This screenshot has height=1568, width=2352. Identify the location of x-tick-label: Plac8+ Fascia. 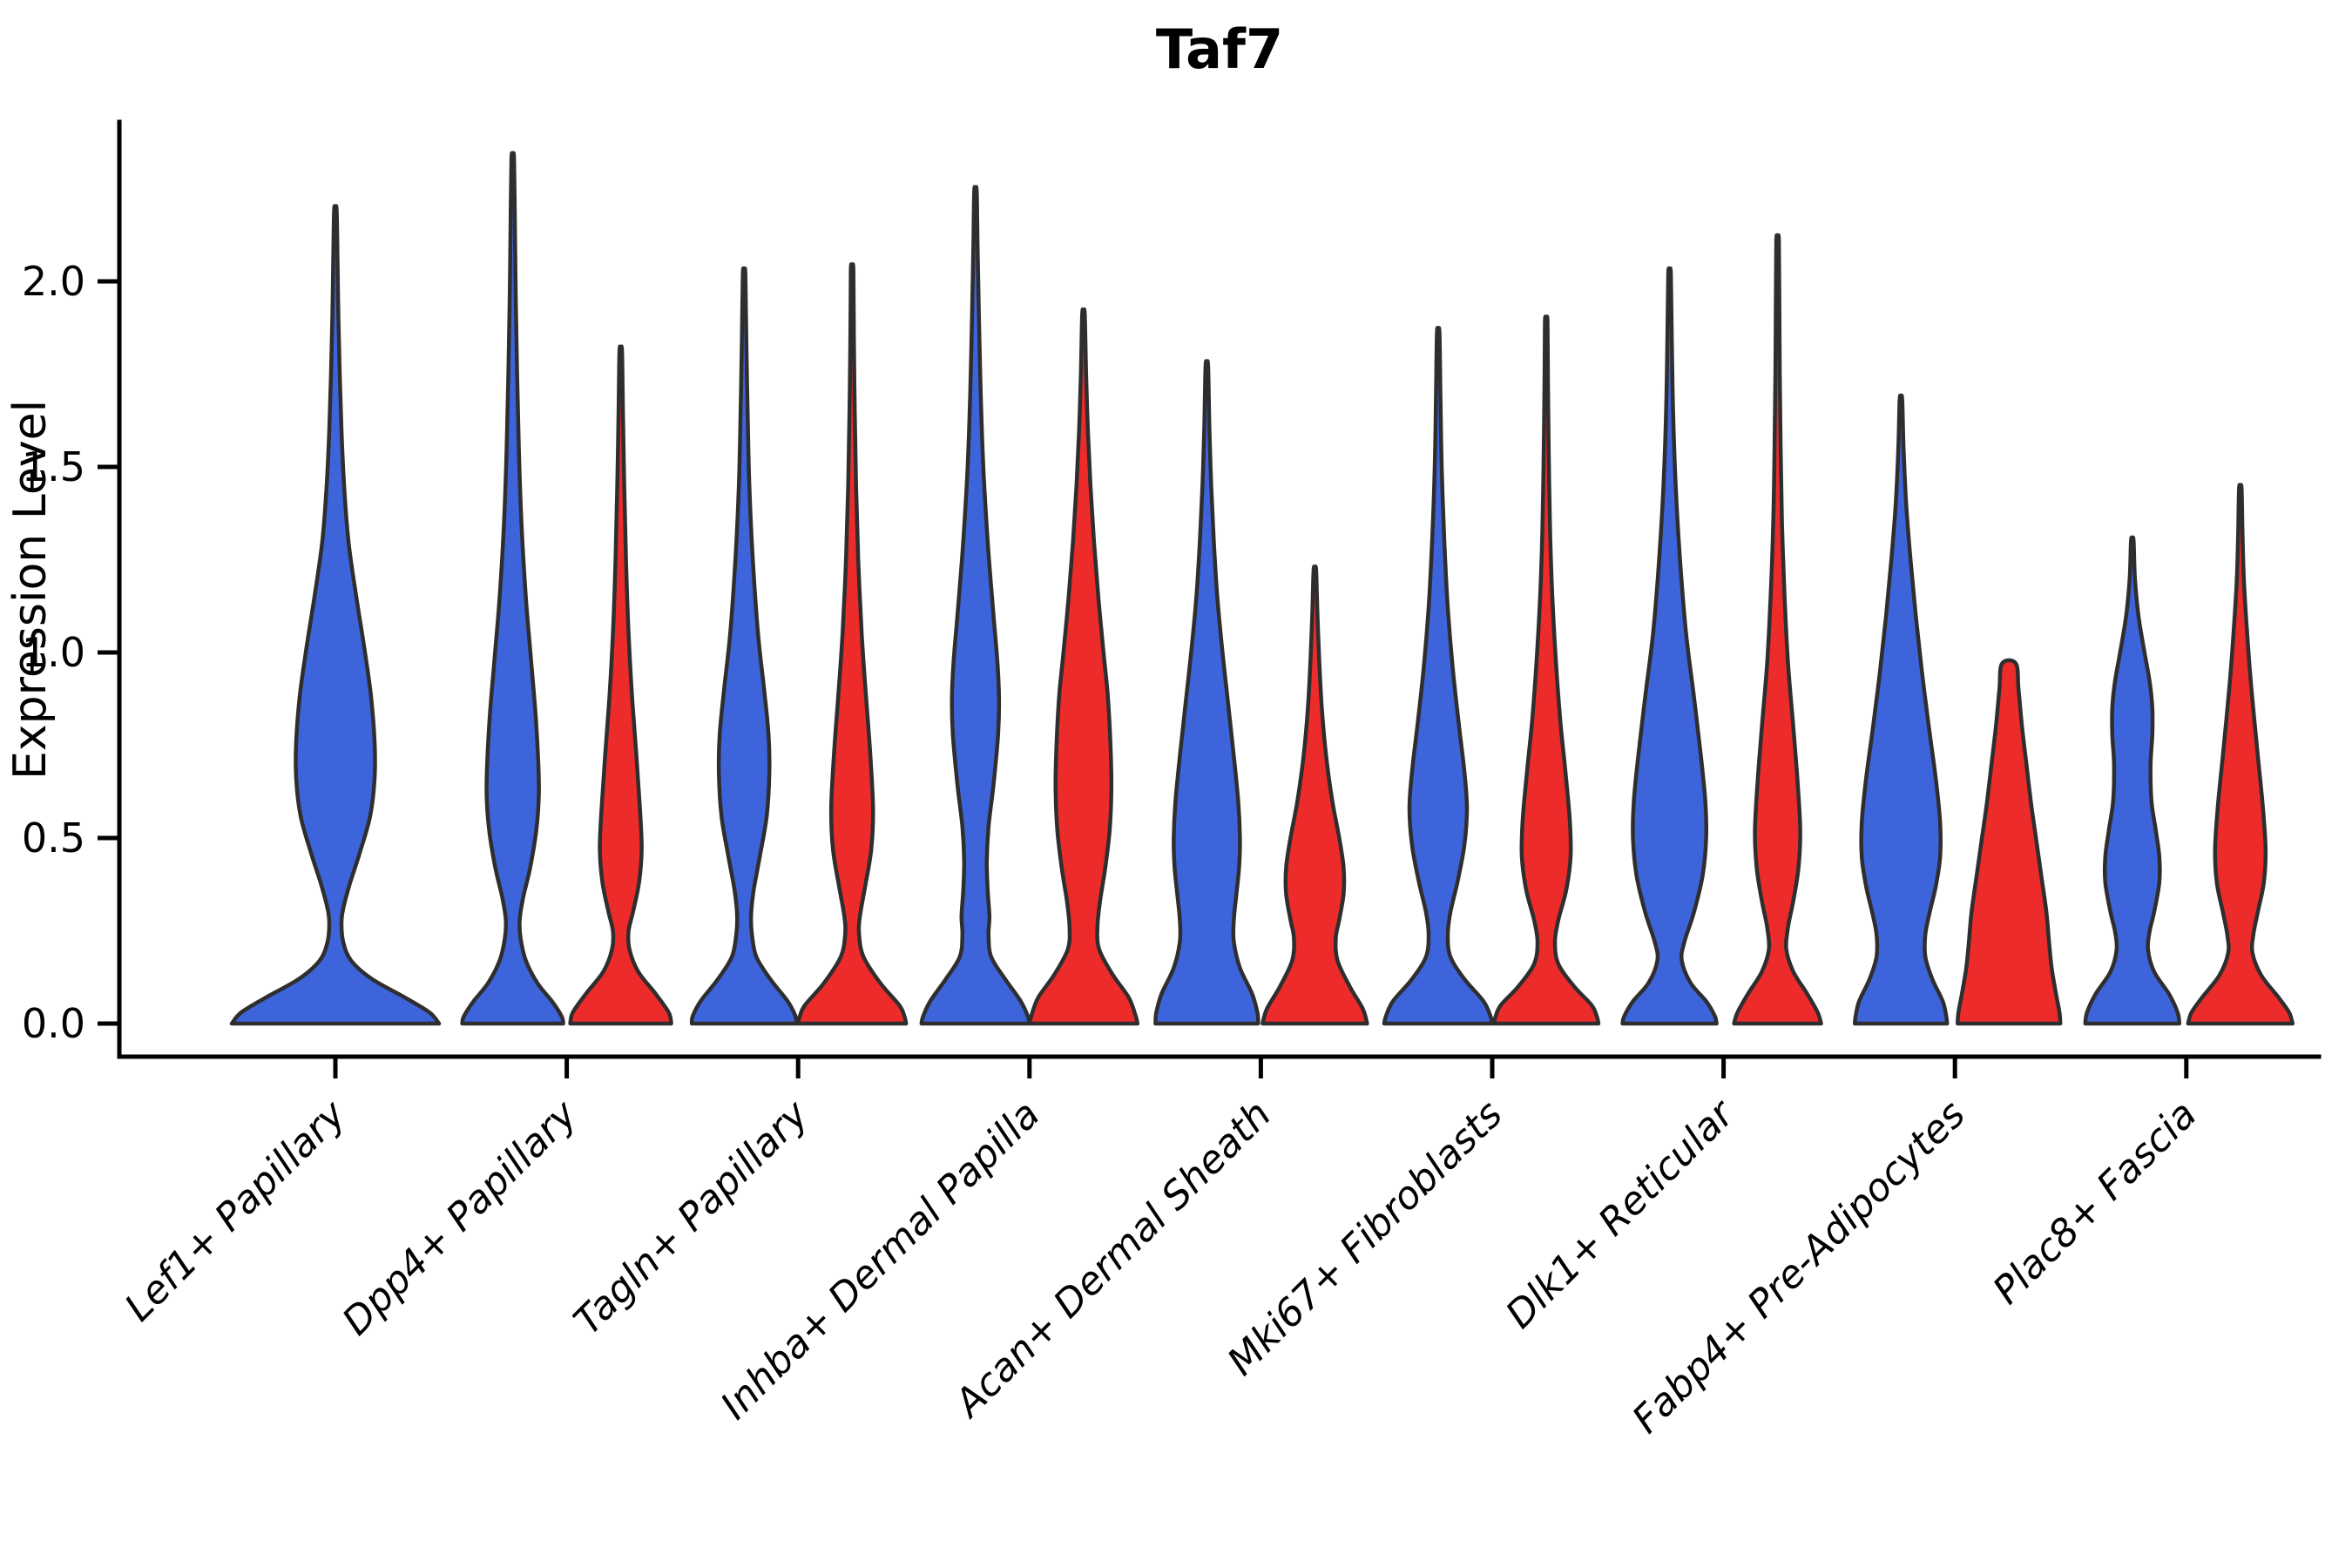
(2094, 1202).